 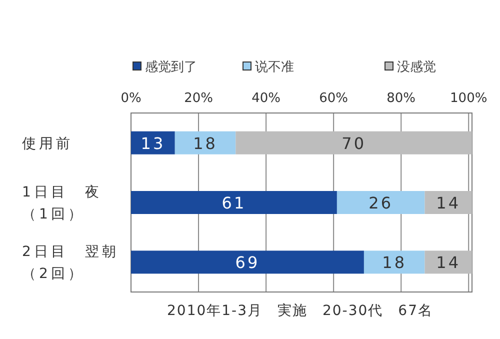 What do you see at coordinates (131, 98) in the screenshot?
I see `x-tick-label: 0%` at bounding box center [131, 98].